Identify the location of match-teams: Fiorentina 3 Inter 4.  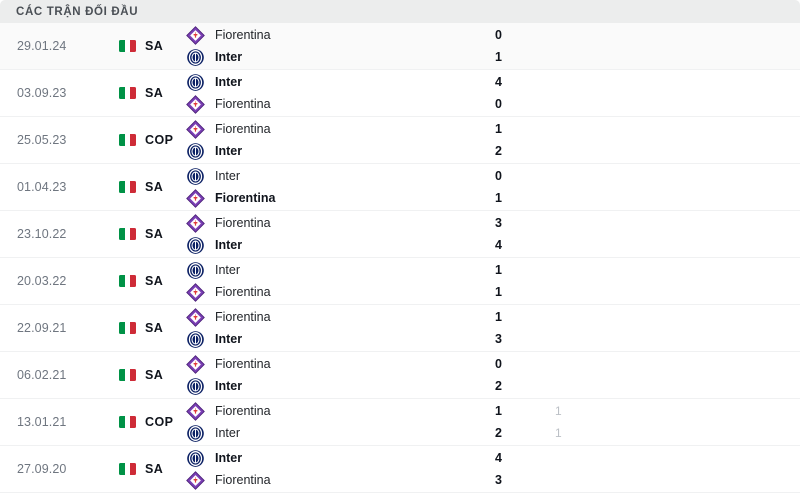
(493, 234).